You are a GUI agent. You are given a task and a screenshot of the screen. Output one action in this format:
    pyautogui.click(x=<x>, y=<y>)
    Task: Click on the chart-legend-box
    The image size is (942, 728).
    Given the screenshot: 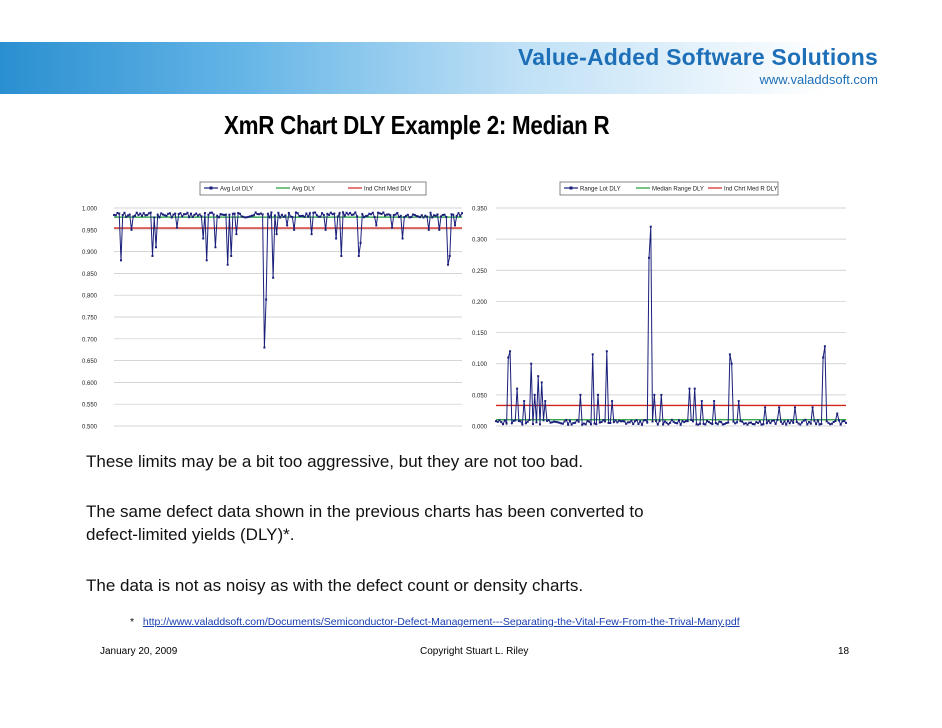 What is the action you would take?
    pyautogui.click(x=669, y=188)
    